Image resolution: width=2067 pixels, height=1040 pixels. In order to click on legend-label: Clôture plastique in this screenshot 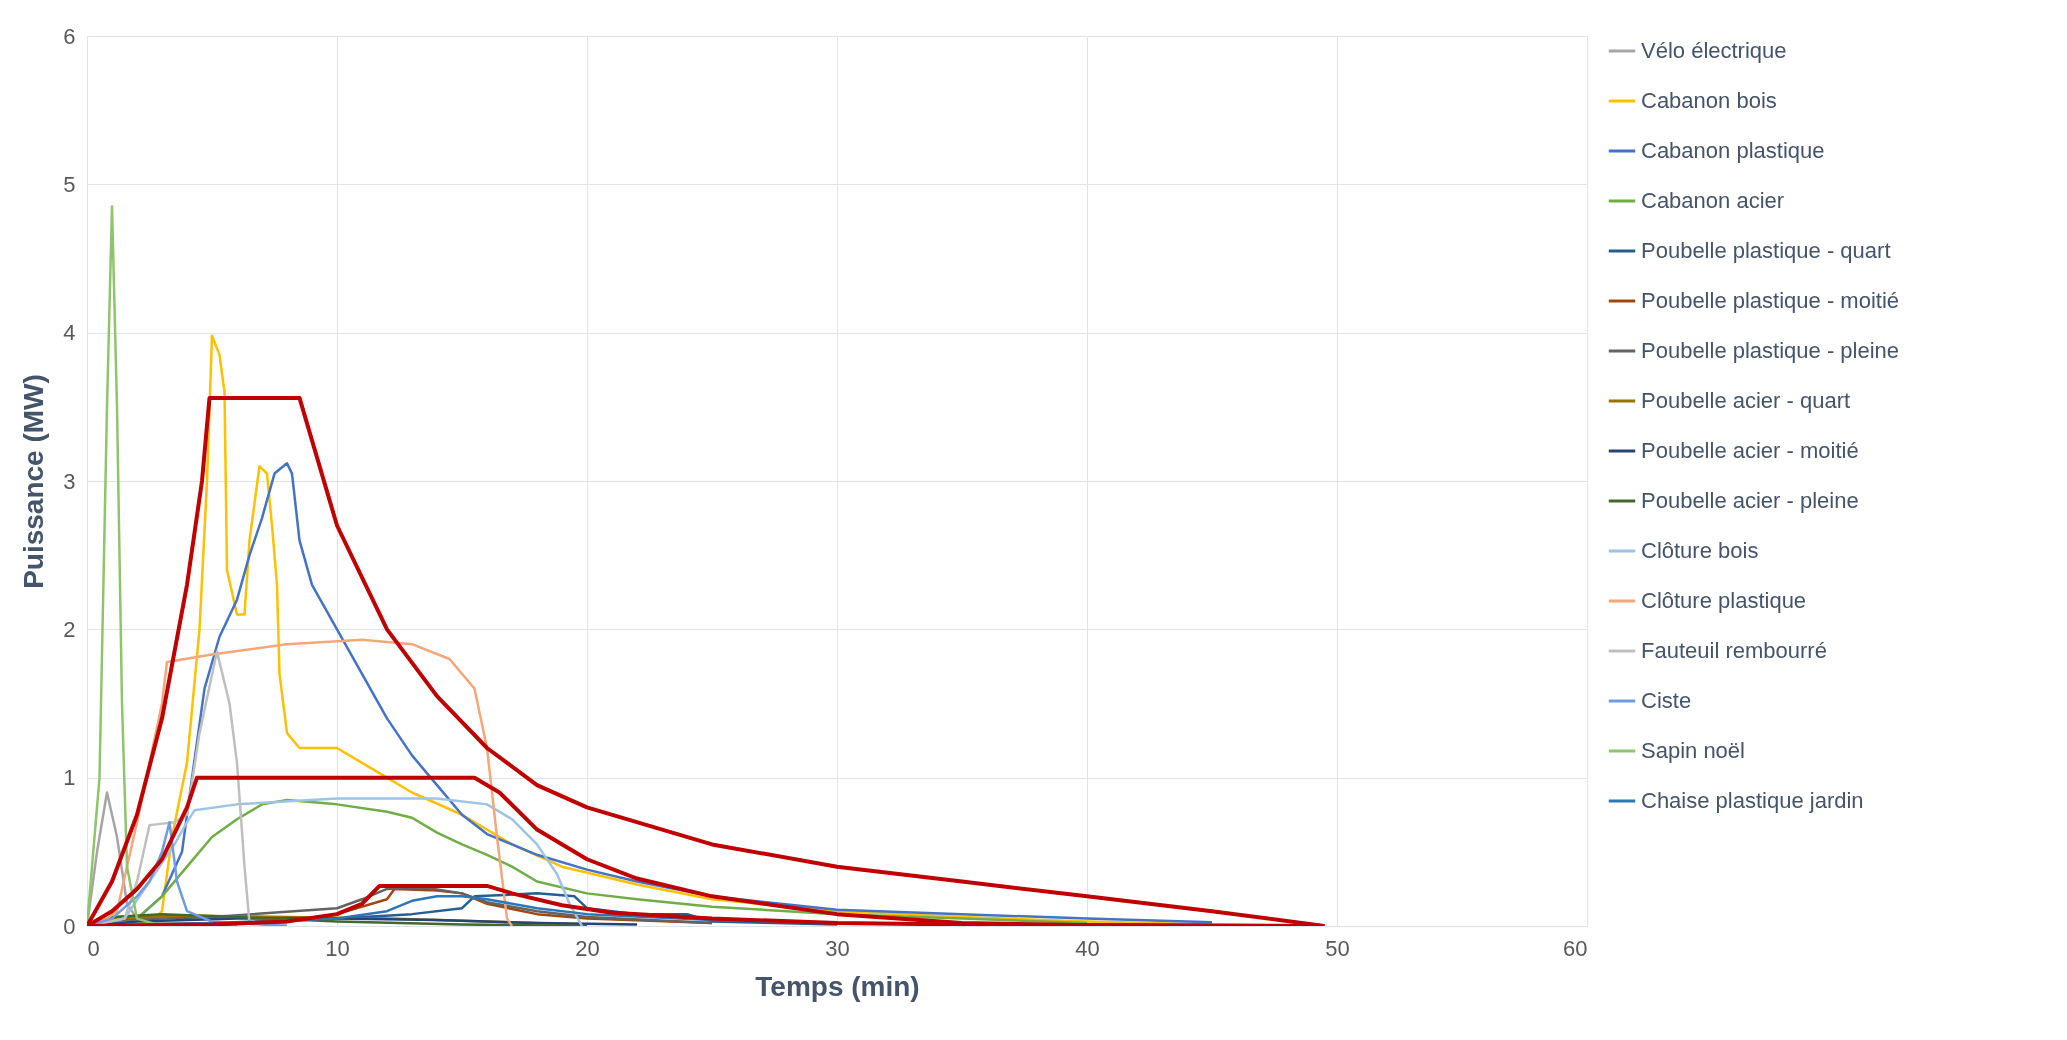, I will do `click(1724, 600)`.